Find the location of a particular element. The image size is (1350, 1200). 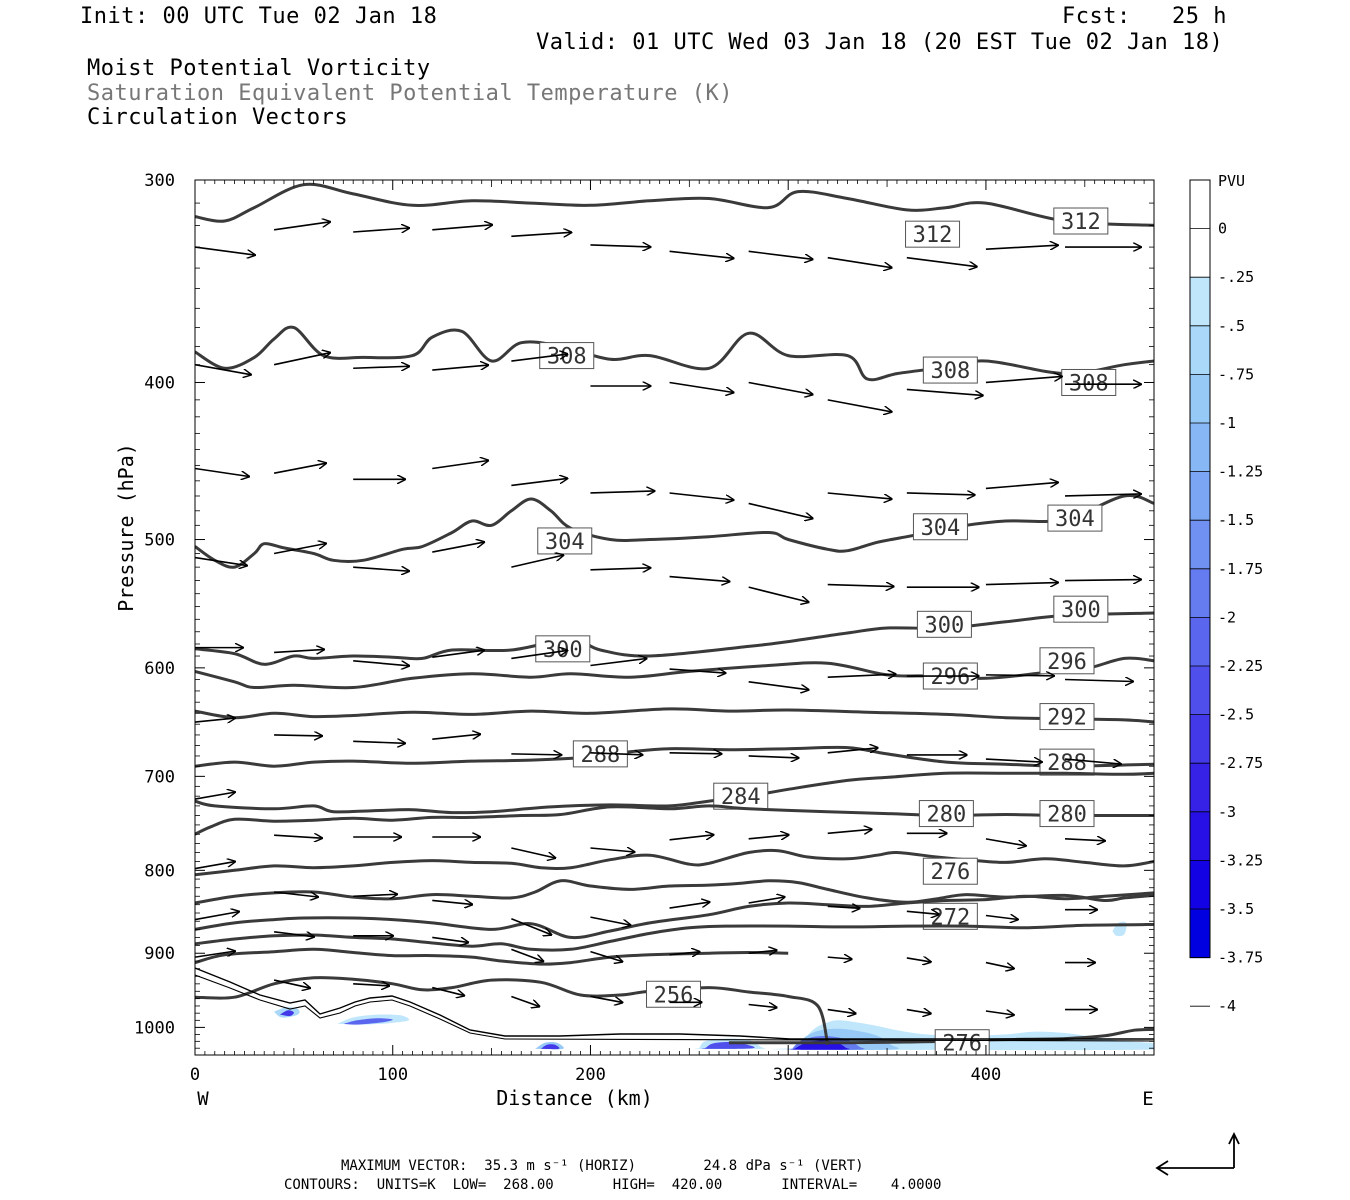

contour-label: 308 is located at coordinates (1089, 382).